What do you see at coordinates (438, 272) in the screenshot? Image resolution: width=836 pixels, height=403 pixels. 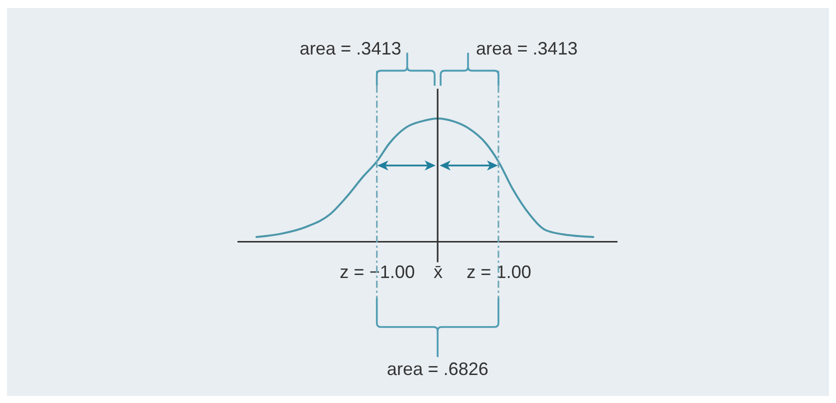 I see `x-tick-label: x̄` at bounding box center [438, 272].